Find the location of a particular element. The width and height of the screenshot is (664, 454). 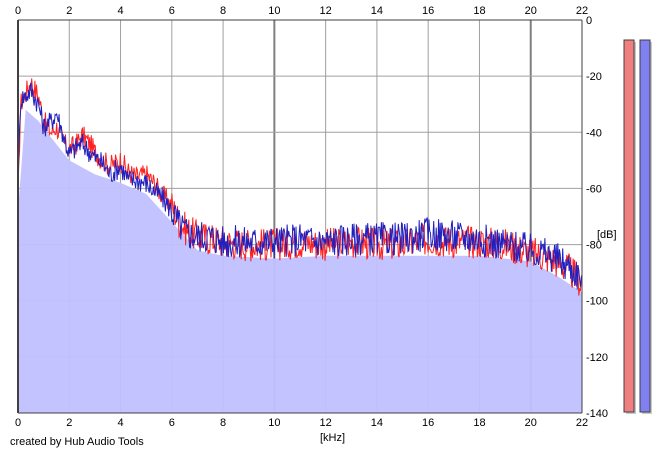

credit-text: created by Hub Audio Tools is located at coordinates (77, 442).